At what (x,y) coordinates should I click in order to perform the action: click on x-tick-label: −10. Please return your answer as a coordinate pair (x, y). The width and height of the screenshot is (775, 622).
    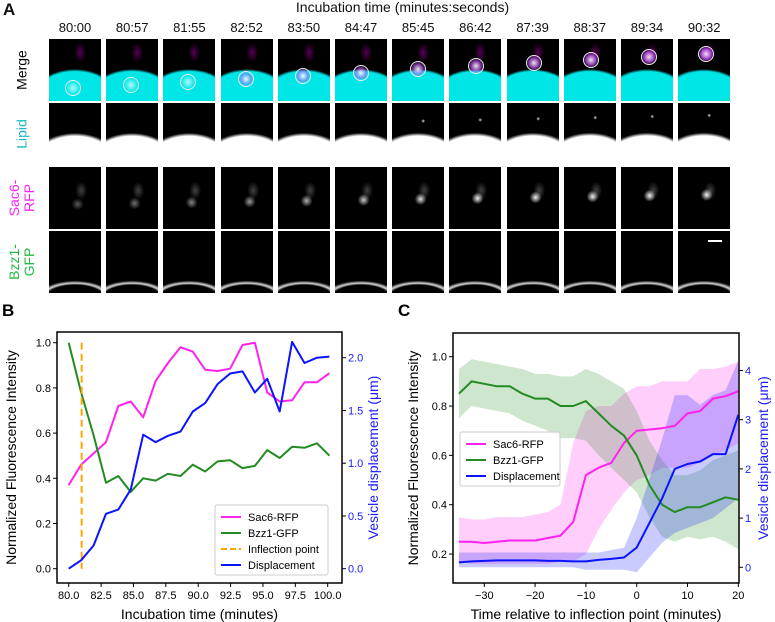
    Looking at the image, I should click on (586, 596).